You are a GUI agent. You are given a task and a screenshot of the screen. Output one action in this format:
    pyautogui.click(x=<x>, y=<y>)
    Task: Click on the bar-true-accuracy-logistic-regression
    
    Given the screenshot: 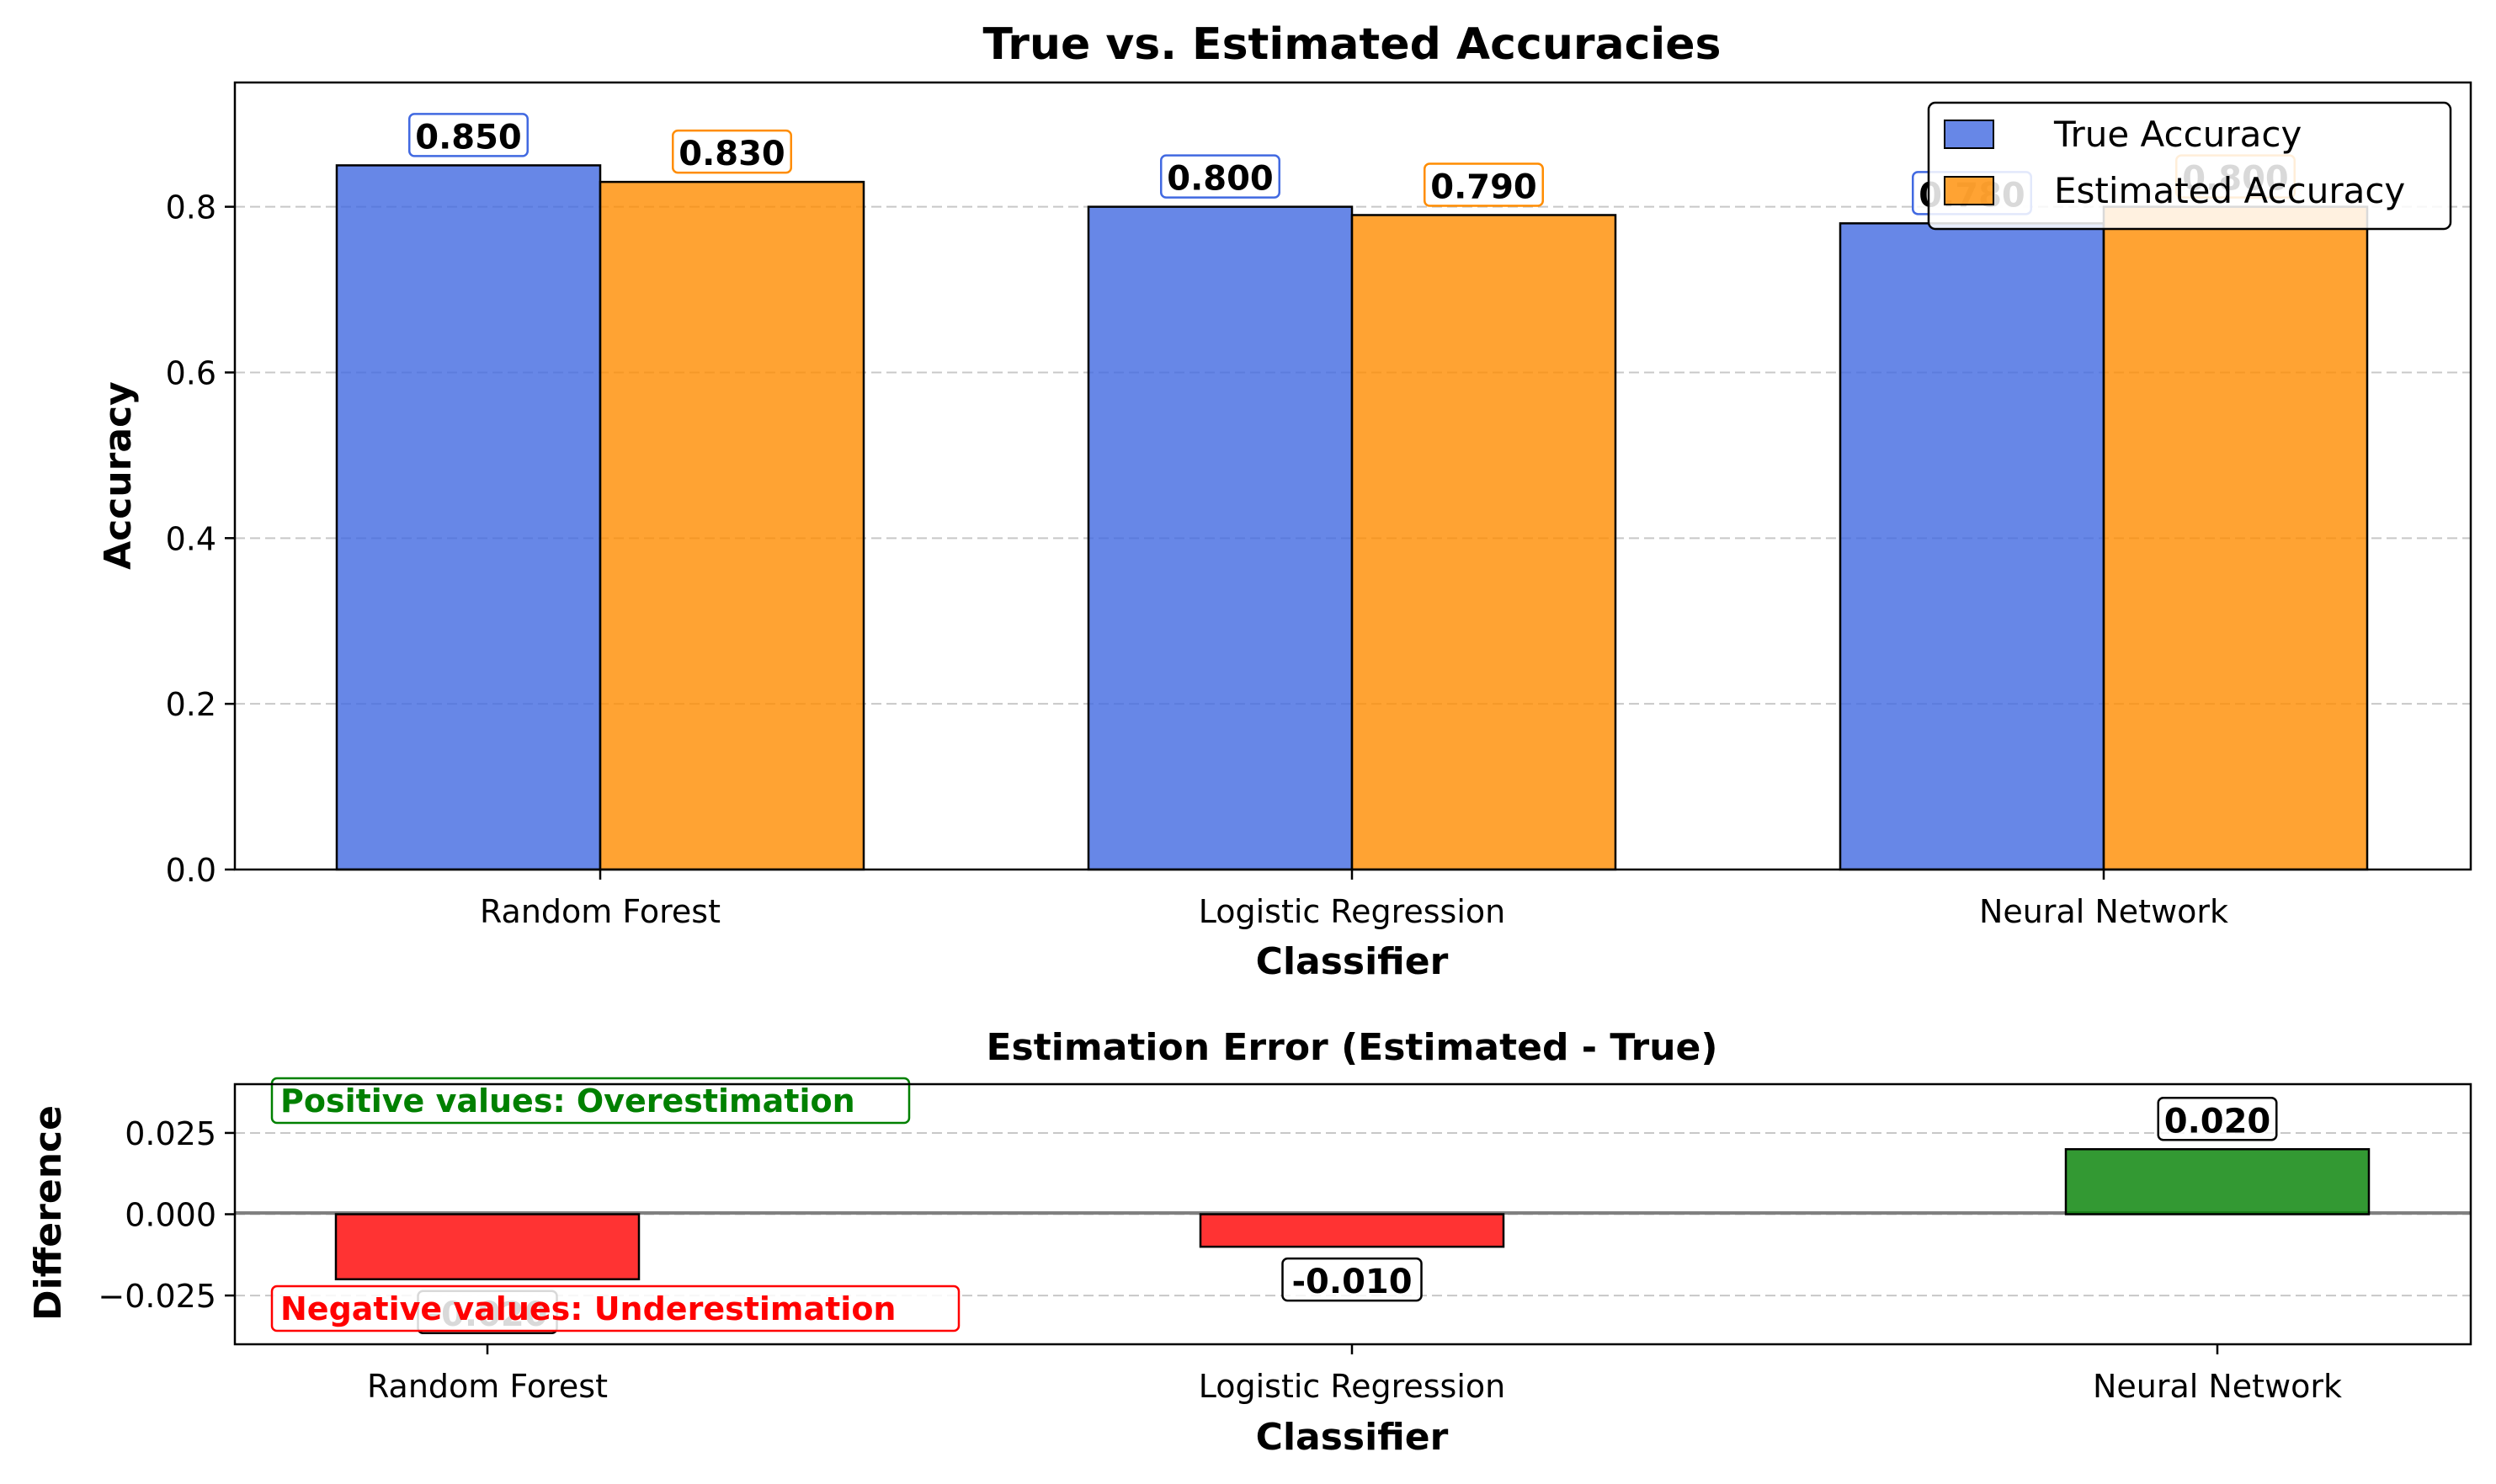 What is the action you would take?
    pyautogui.click(x=1220, y=538)
    